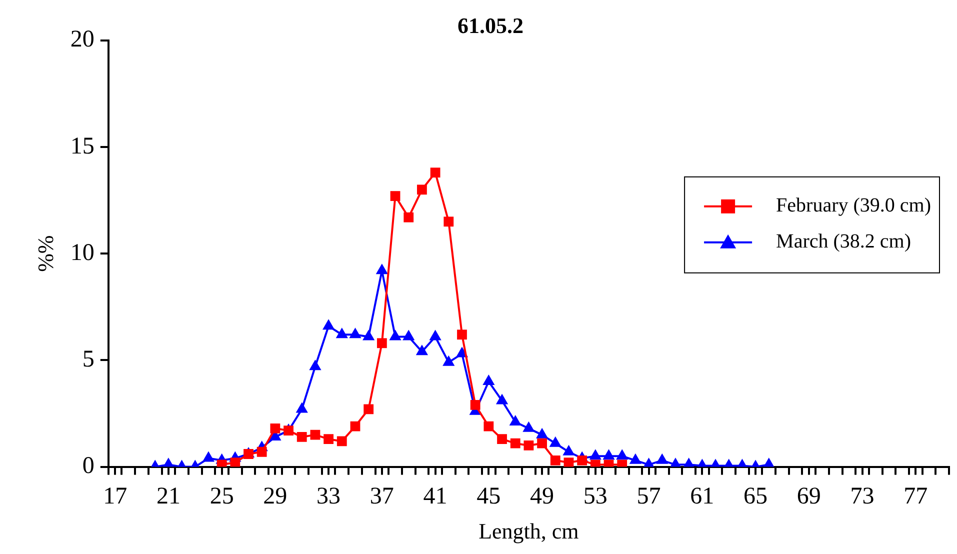 Image resolution: width=957 pixels, height=554 pixels. What do you see at coordinates (843, 241) in the screenshot?
I see `legend-label: March (38.2 cm)` at bounding box center [843, 241].